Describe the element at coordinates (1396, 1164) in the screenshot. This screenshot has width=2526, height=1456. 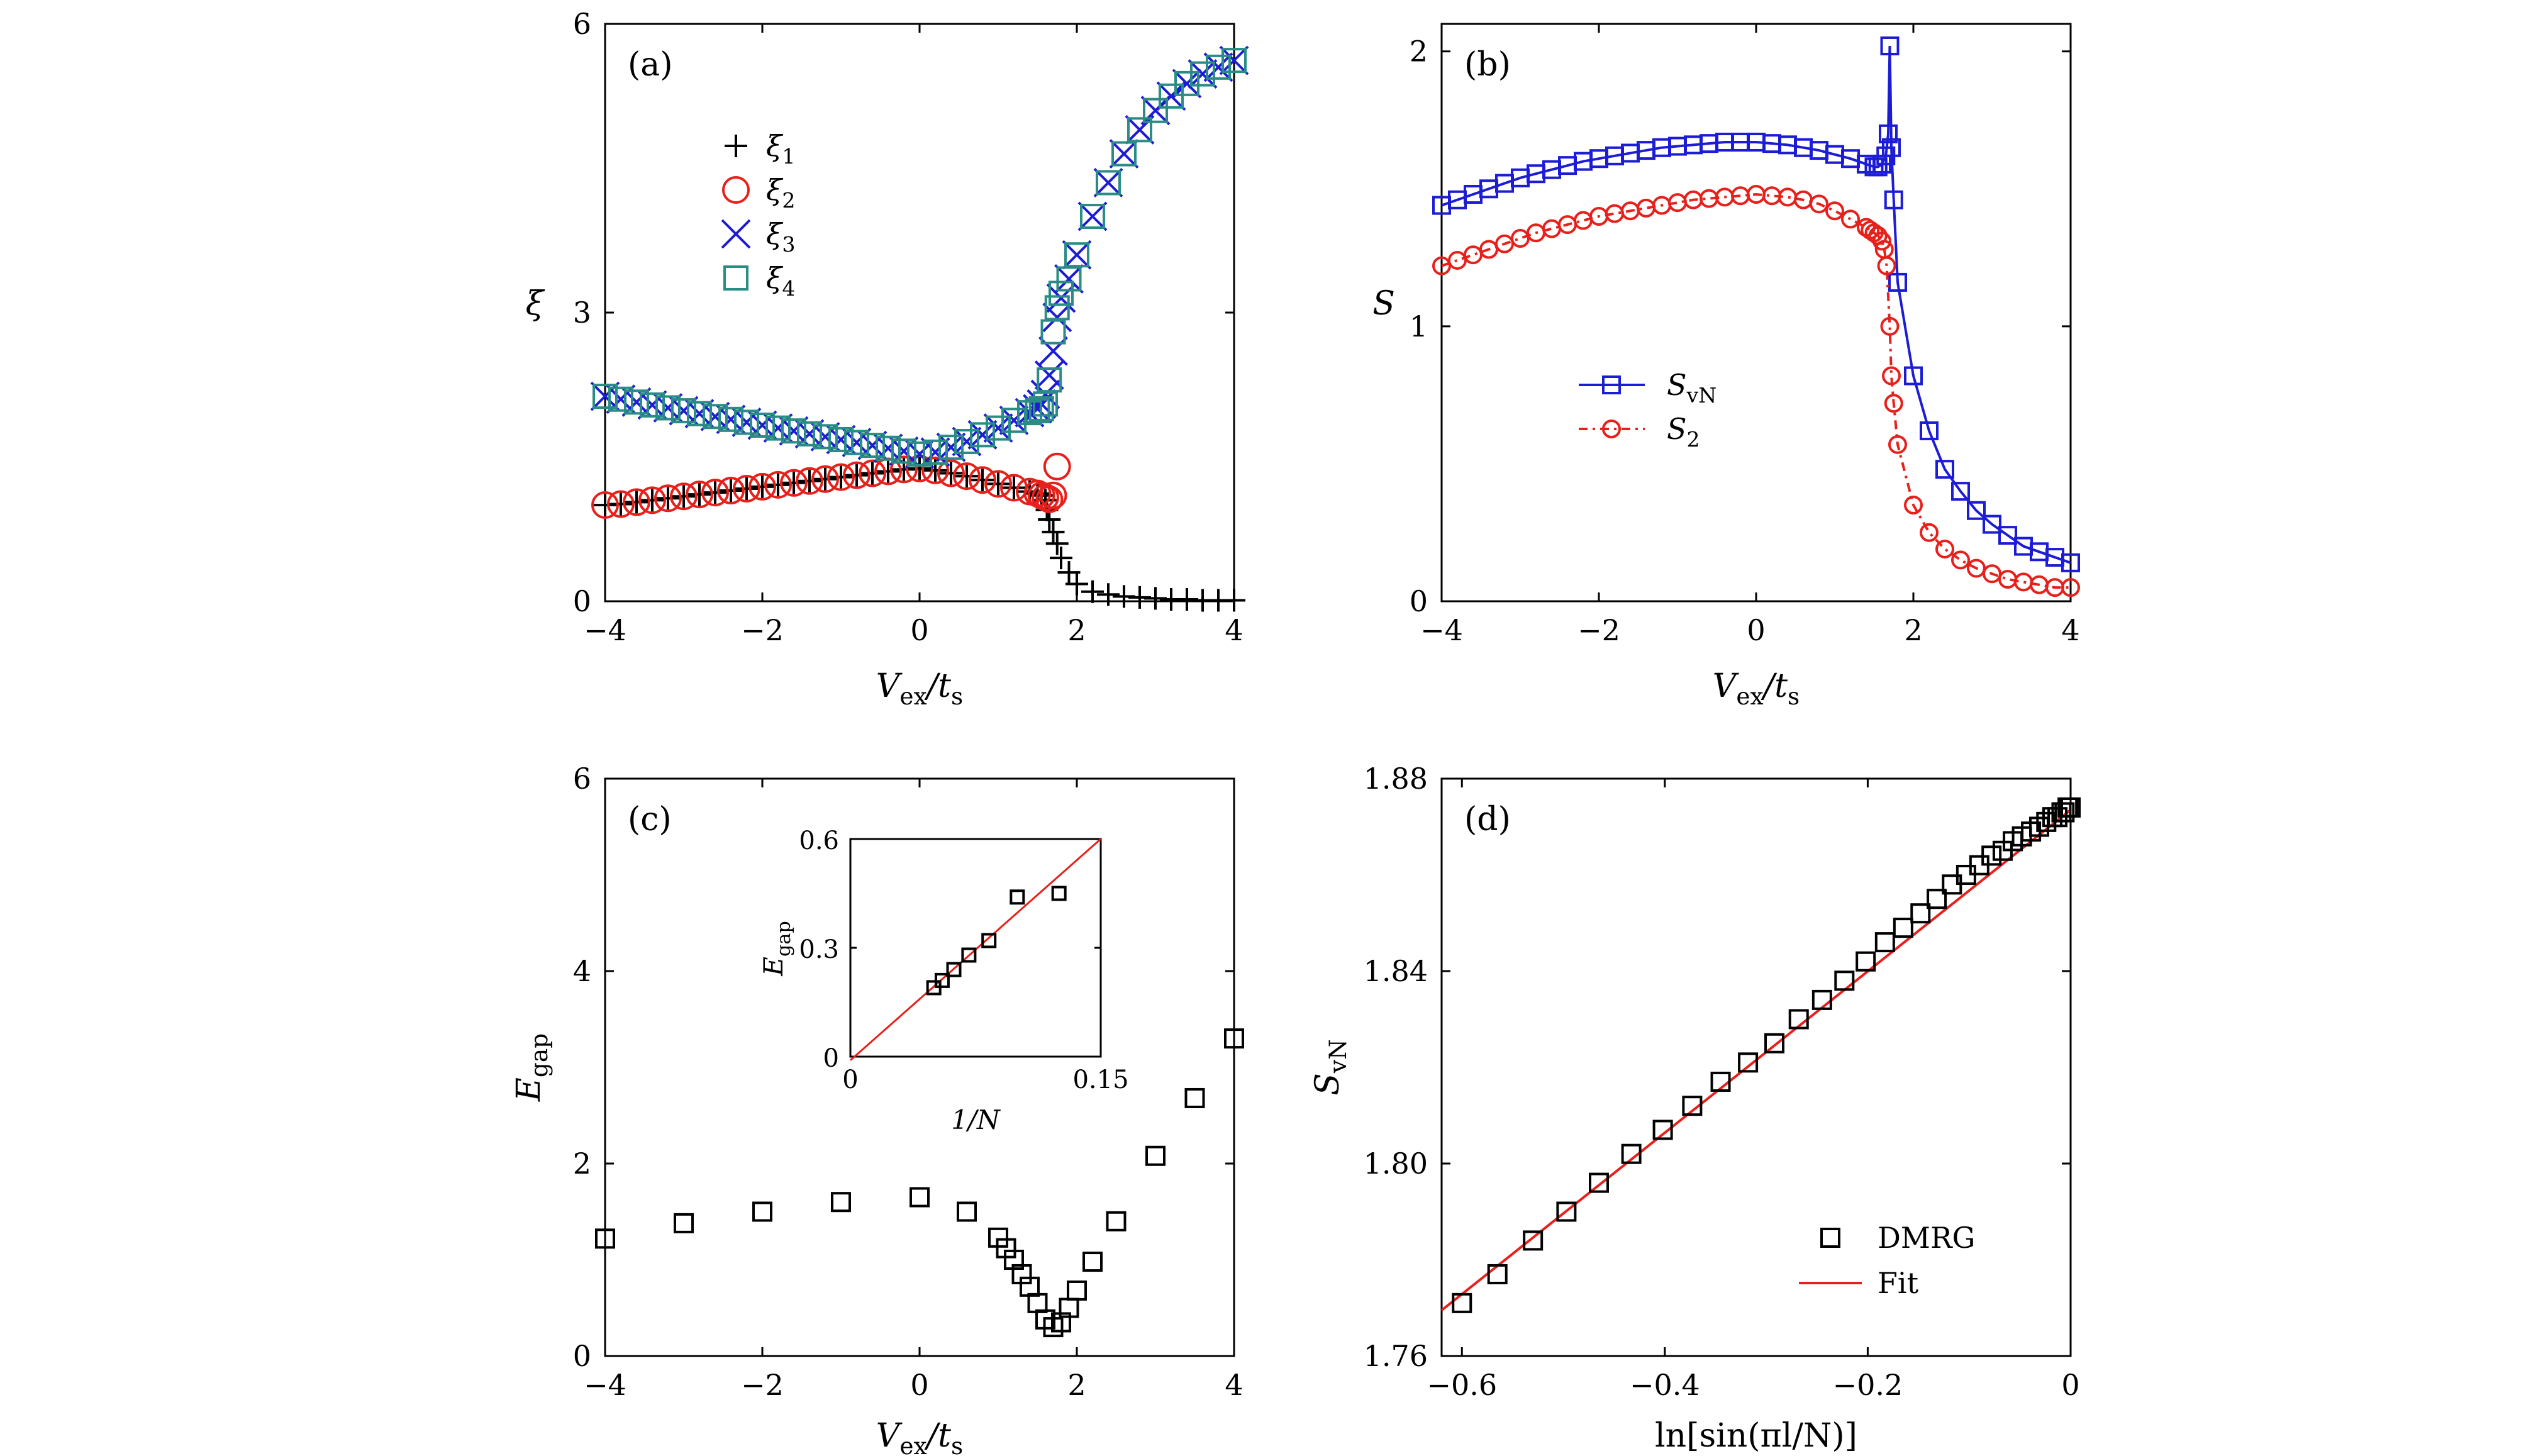
I see `y-tick-label: 1.80` at that location.